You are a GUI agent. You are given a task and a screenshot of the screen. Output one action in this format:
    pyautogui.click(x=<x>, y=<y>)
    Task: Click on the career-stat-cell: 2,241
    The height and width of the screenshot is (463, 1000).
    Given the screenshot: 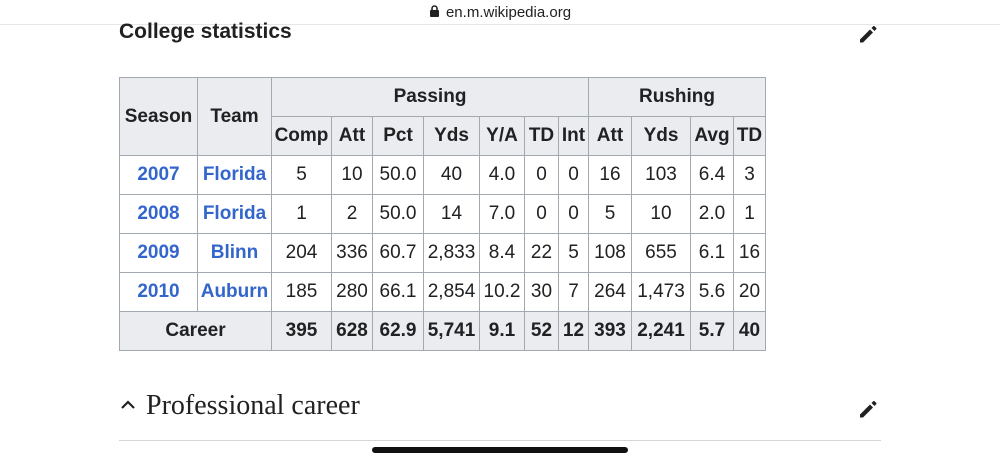 What is the action you would take?
    pyautogui.click(x=661, y=331)
    